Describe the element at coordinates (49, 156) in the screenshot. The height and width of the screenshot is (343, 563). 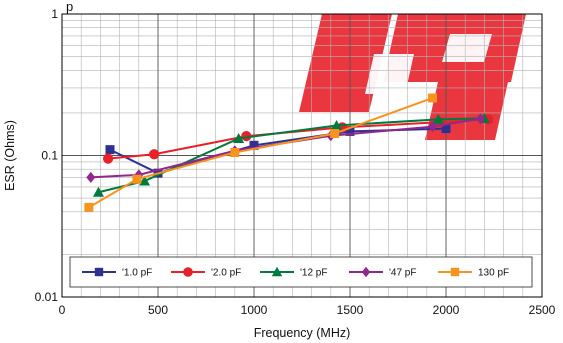
I see `y-tick-label: 0.1` at that location.